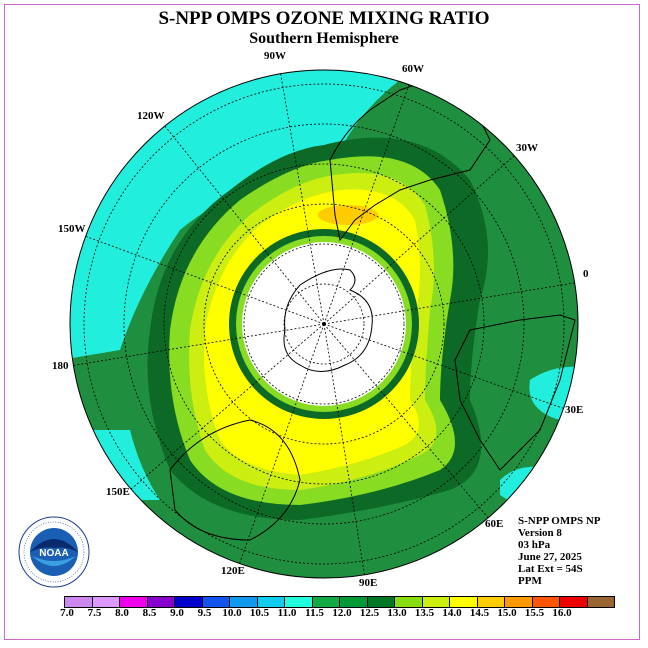 This screenshot has height=648, width=648. Describe the element at coordinates (314, 613) in the screenshot. I see `colorbar-tick-label: 11.5` at that location.